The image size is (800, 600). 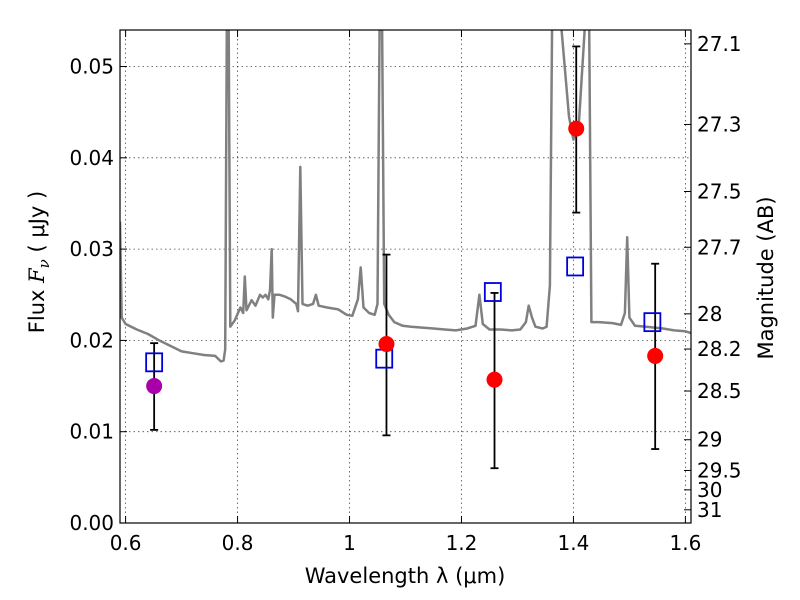 I want to click on y-axis-label: Flux Fν ( μJy ), so click(x=39, y=262).